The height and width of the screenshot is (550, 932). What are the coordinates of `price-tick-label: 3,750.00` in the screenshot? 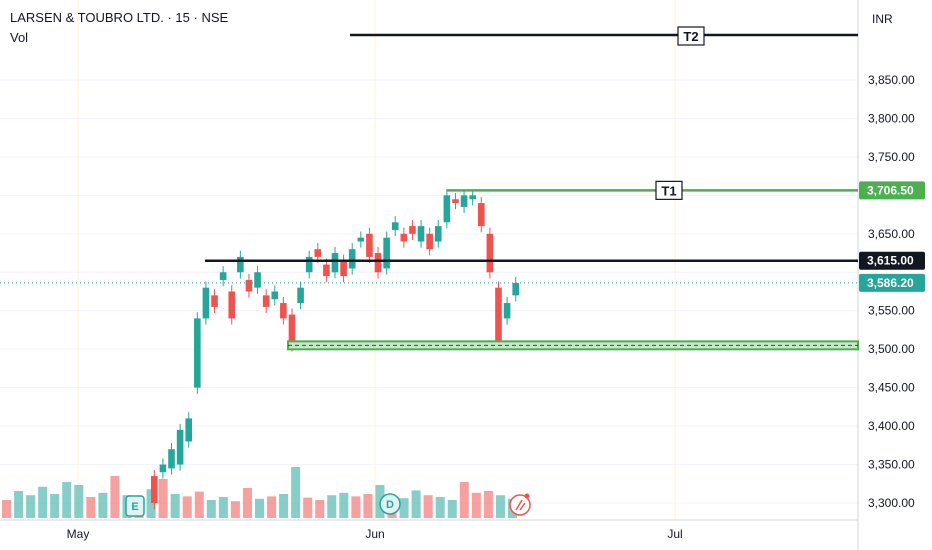 It's located at (891, 157).